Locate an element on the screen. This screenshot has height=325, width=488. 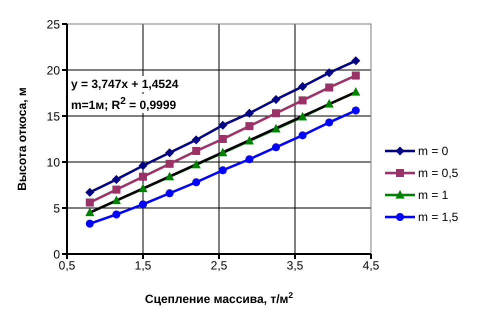
annotation: y = 3,747x + 1,4524 is located at coordinates (124, 84).